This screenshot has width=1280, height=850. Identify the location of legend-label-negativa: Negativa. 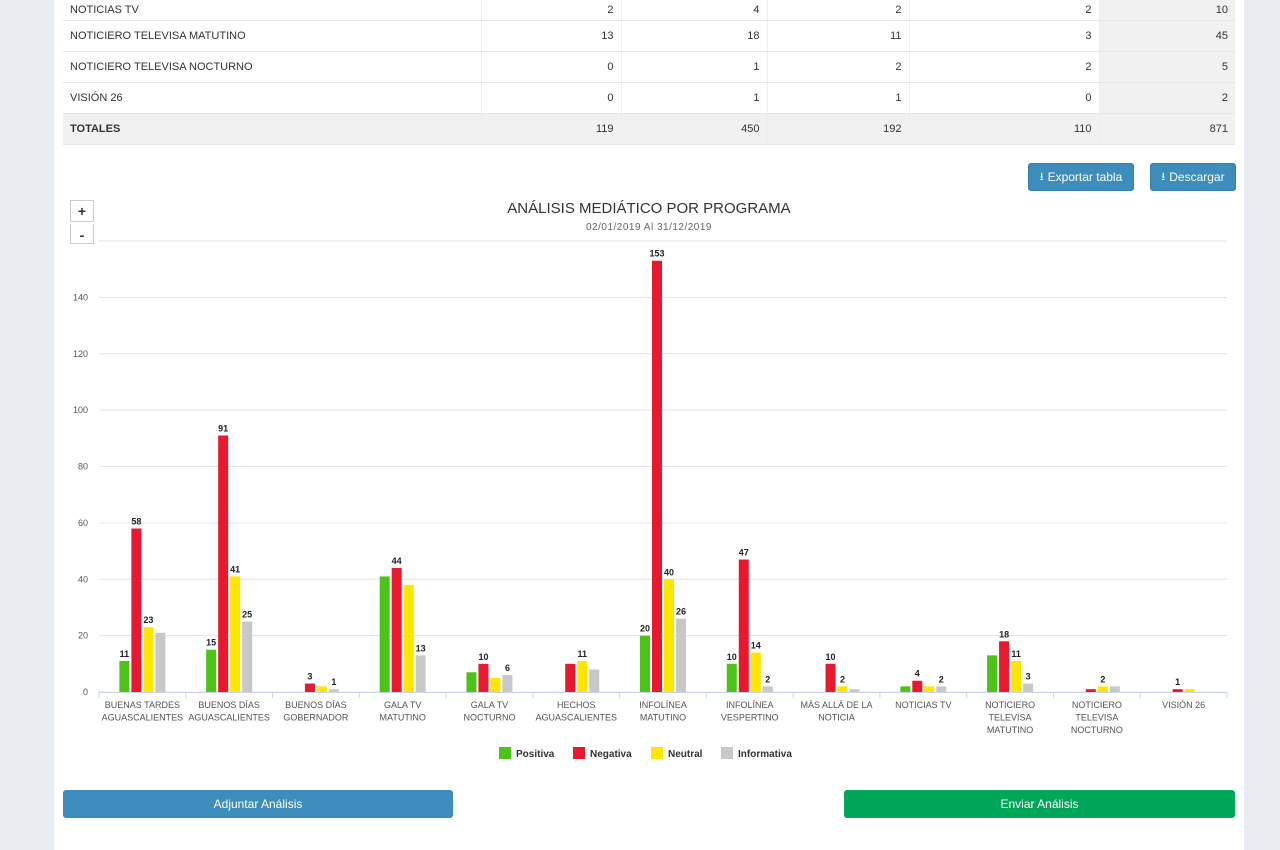
(611, 754).